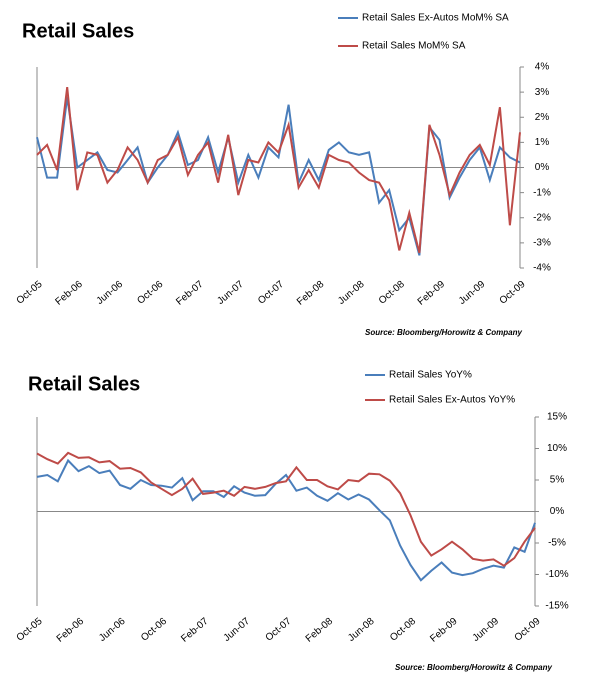 Image resolution: width=590 pixels, height=694 pixels. What do you see at coordinates (542, 67) in the screenshot?
I see `y-tick-label: 4%` at bounding box center [542, 67].